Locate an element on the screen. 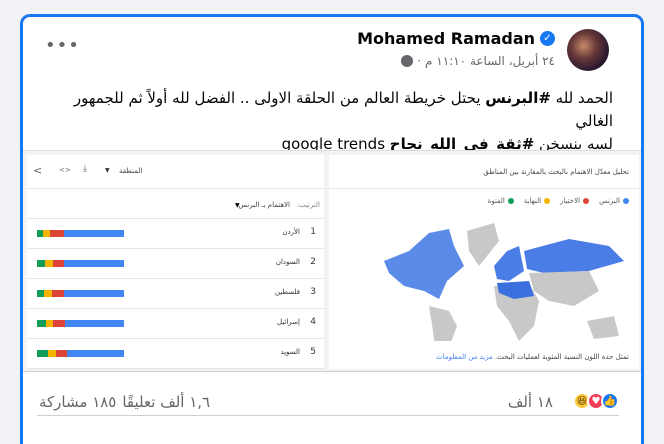 This screenshot has height=444, width=664. legend-item: البرنس is located at coordinates (614, 201).